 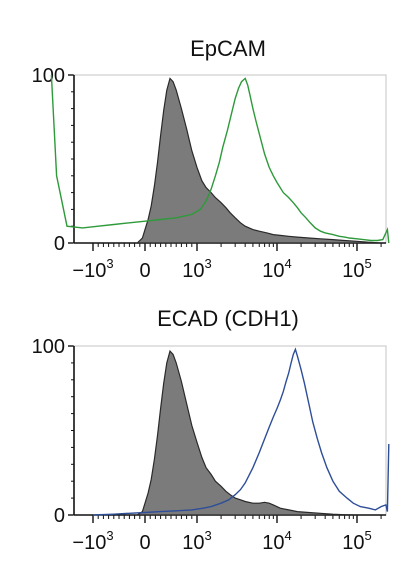 I want to click on ecad-y-ticks: 0 100, so click(x=53, y=431).